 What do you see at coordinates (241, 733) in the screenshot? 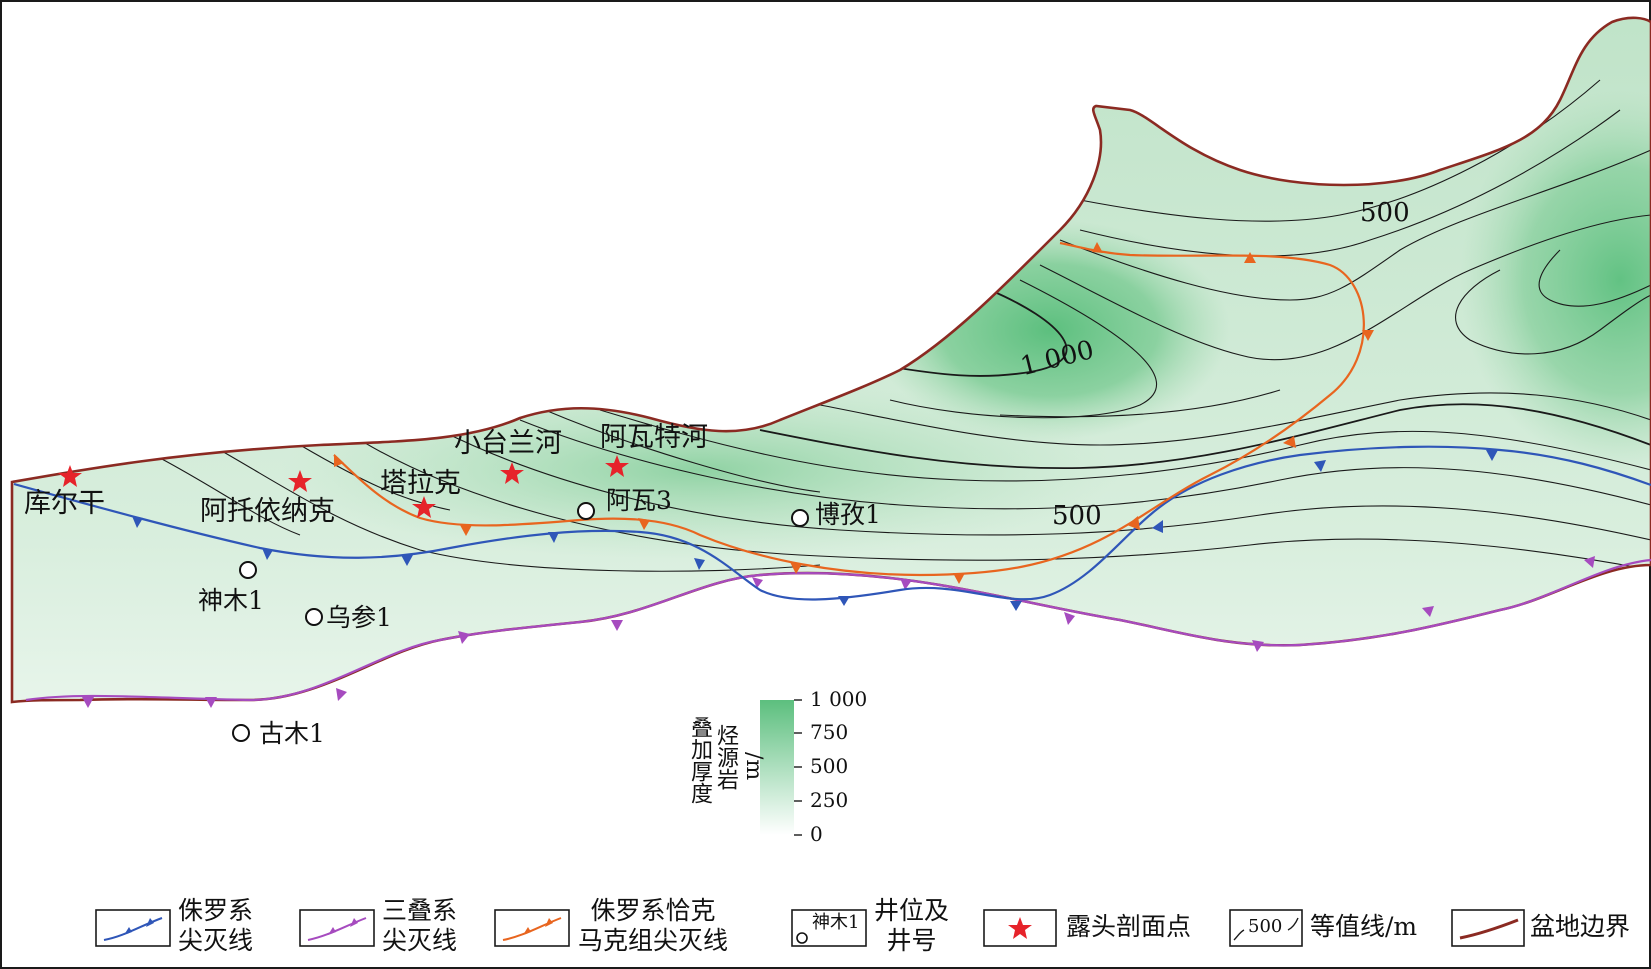
I see `well-marker-gumu1` at bounding box center [241, 733].